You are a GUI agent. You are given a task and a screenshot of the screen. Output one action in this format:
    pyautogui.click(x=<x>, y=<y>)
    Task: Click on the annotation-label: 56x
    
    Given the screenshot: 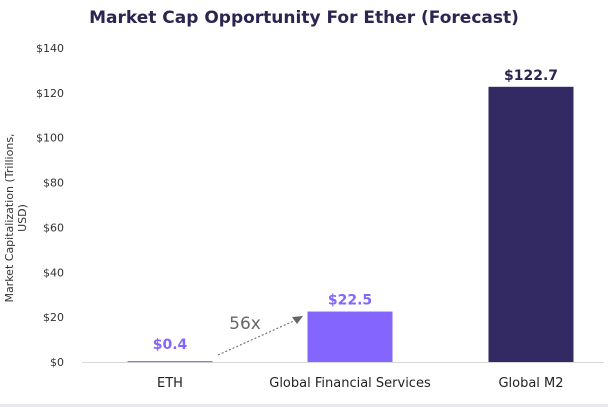 What is the action you would take?
    pyautogui.click(x=245, y=324)
    